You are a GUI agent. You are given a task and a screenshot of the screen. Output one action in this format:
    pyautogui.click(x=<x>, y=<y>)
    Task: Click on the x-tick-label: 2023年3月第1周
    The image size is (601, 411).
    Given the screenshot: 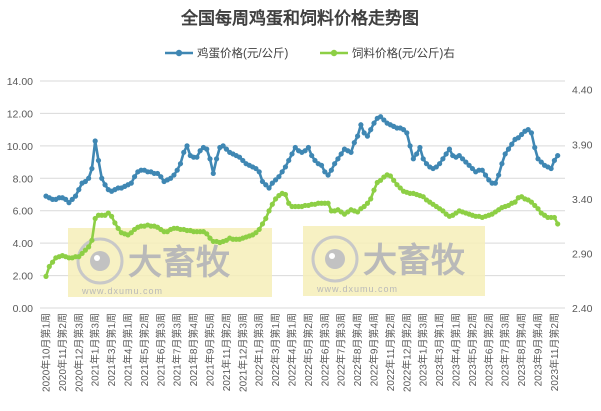 What is the action you would take?
    pyautogui.click(x=439, y=349)
    